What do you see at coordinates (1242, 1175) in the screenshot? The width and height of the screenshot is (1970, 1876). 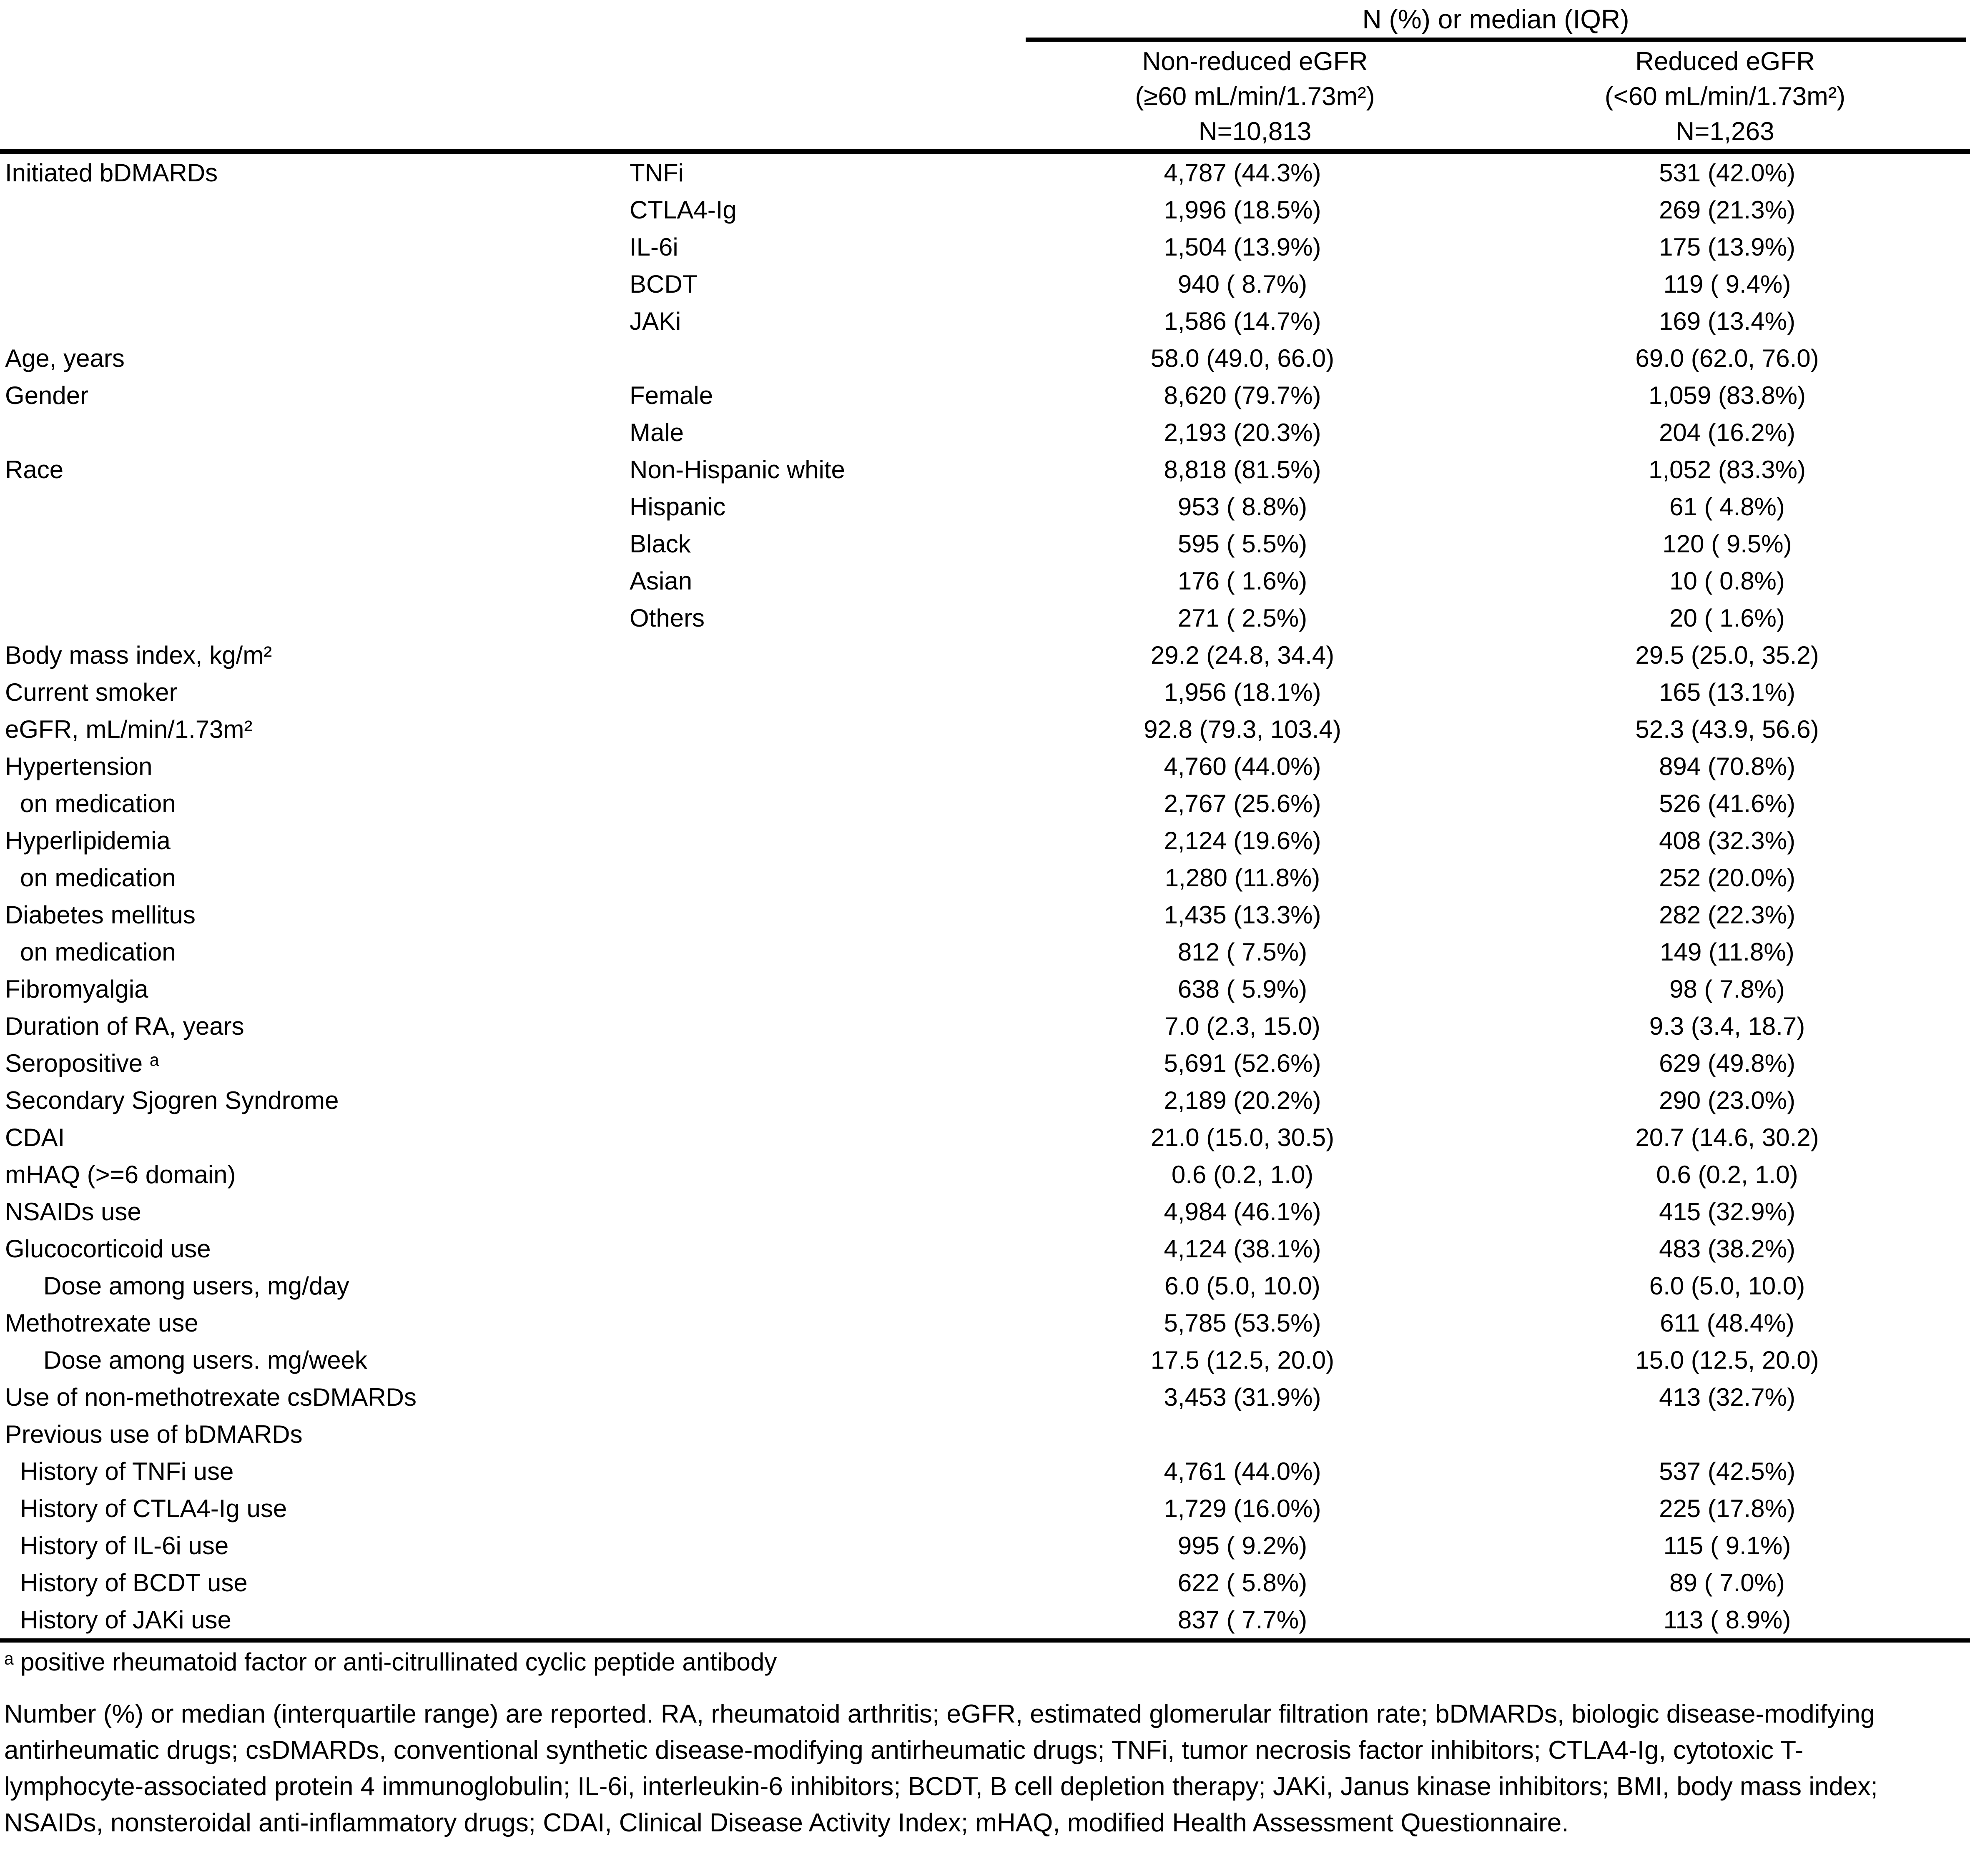 I see `value-non-reduced-egfr: 0.6 (0.2, 1.0)` at bounding box center [1242, 1175].